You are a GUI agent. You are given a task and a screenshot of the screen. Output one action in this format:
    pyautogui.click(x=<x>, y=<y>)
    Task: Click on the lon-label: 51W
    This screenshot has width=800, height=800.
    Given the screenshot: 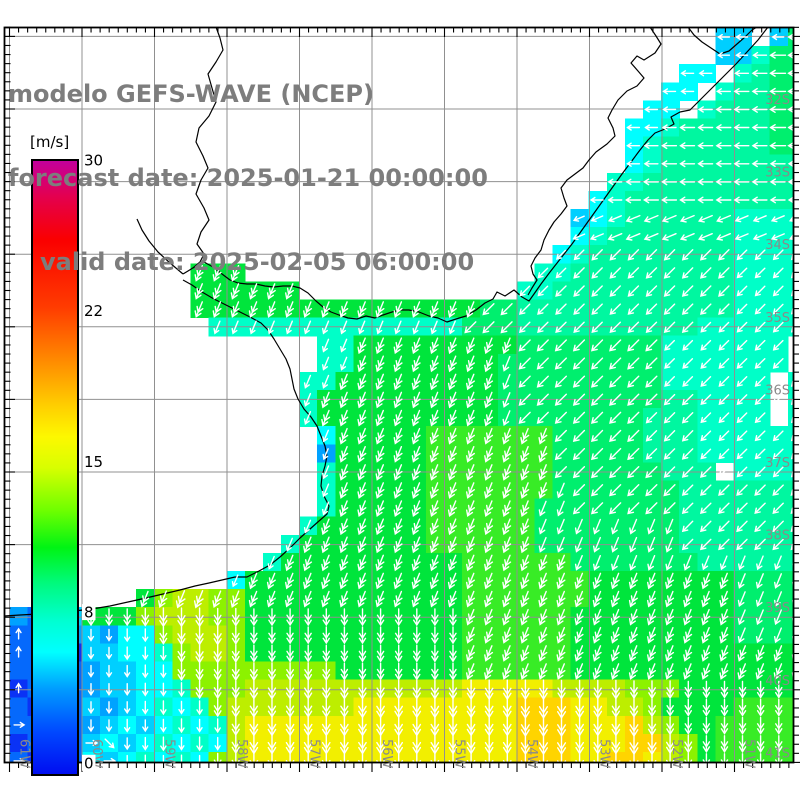 What is the action you would take?
    pyautogui.click(x=749, y=754)
    